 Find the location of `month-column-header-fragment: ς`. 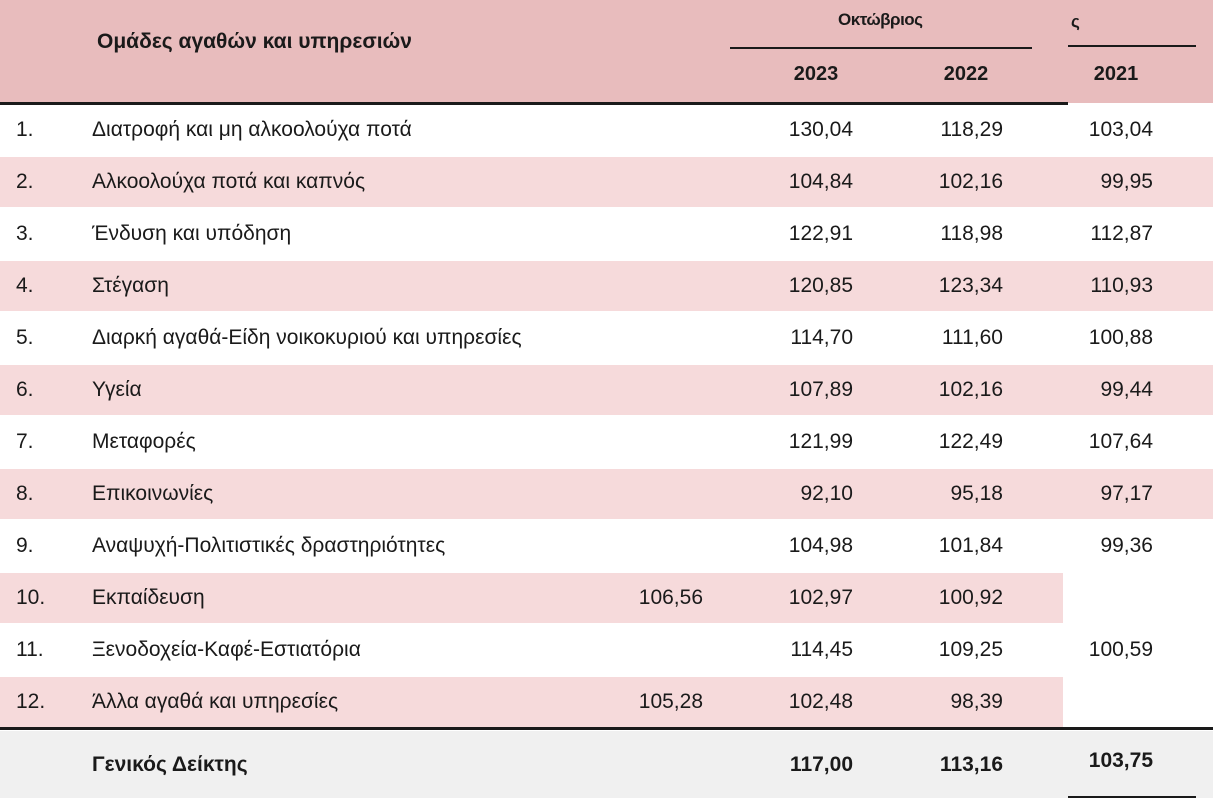

month-column-header-fragment: ς is located at coordinates (1075, 21).